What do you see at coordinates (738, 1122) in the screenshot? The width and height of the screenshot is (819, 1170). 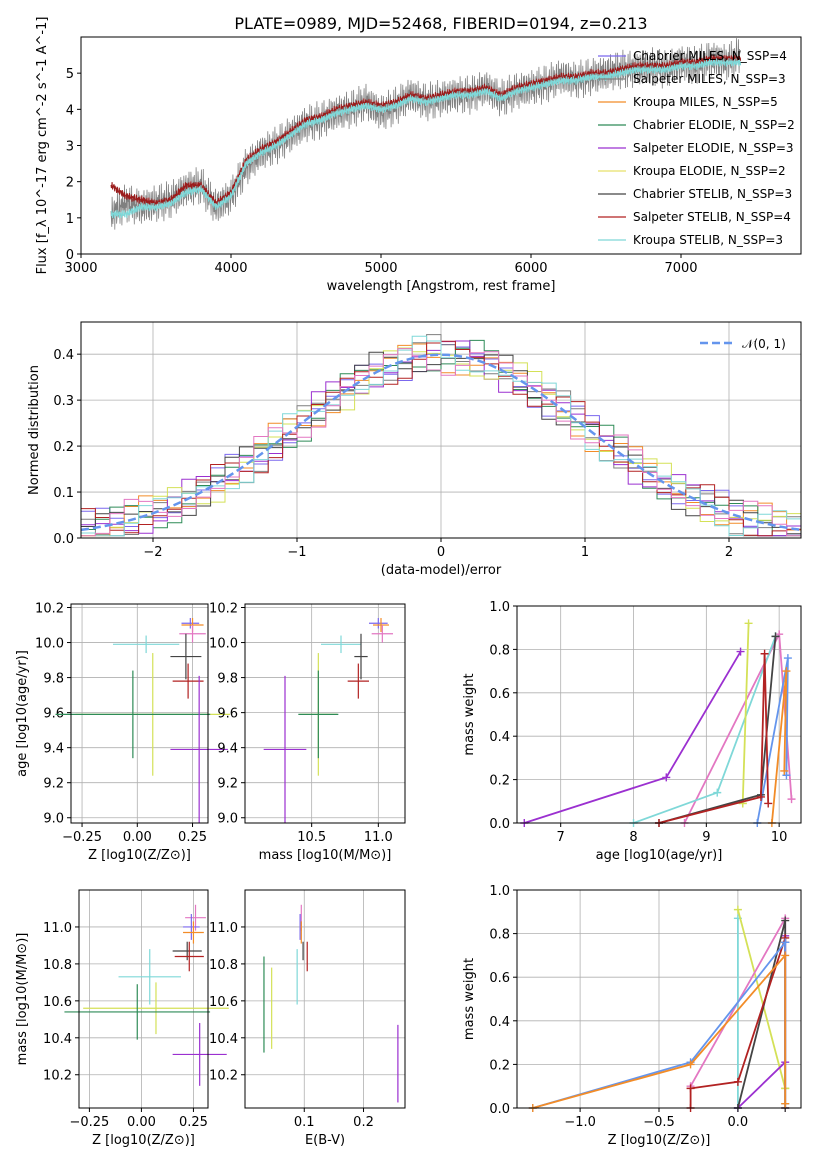 I see `x-tick-label: 0.0` at bounding box center [738, 1122].